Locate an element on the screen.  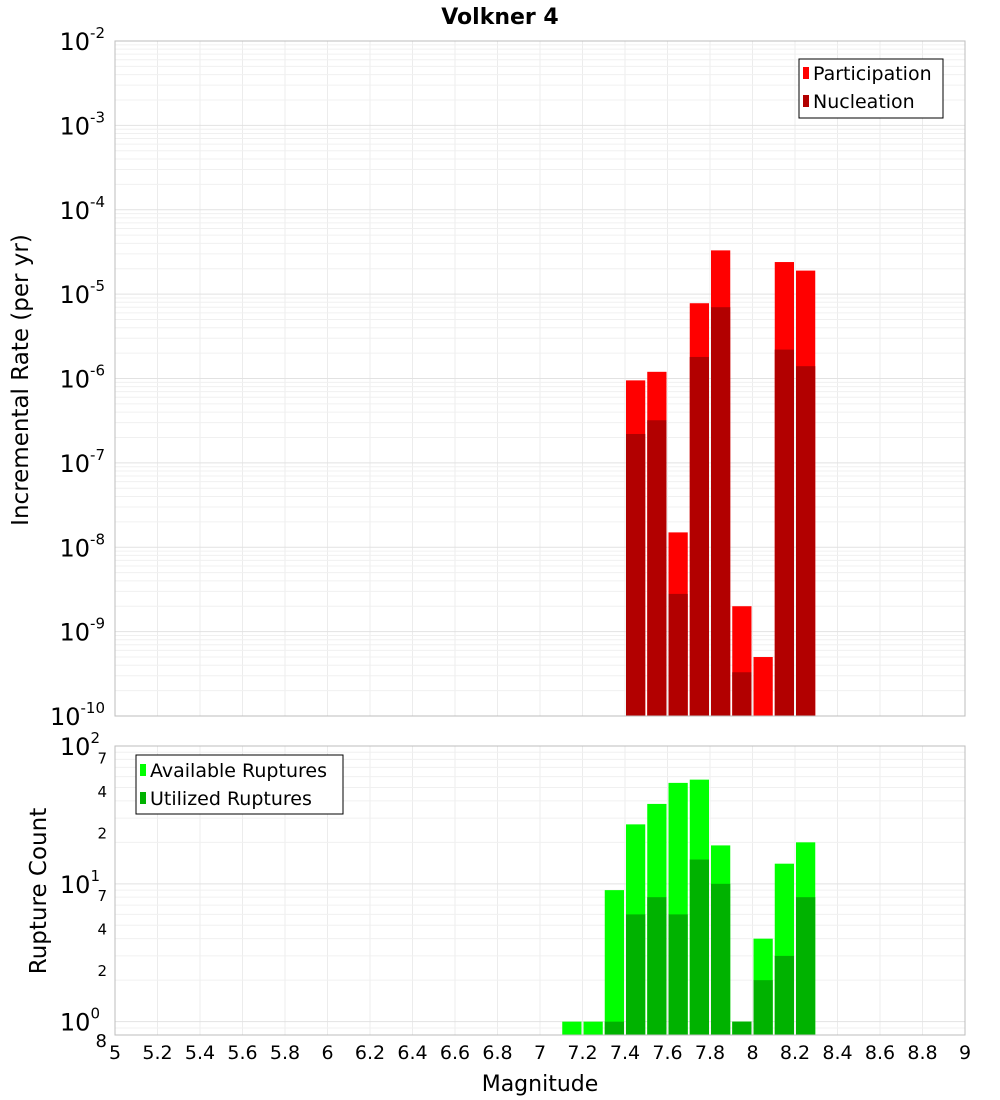
x-tick-label: 8.2 is located at coordinates (795, 1053).